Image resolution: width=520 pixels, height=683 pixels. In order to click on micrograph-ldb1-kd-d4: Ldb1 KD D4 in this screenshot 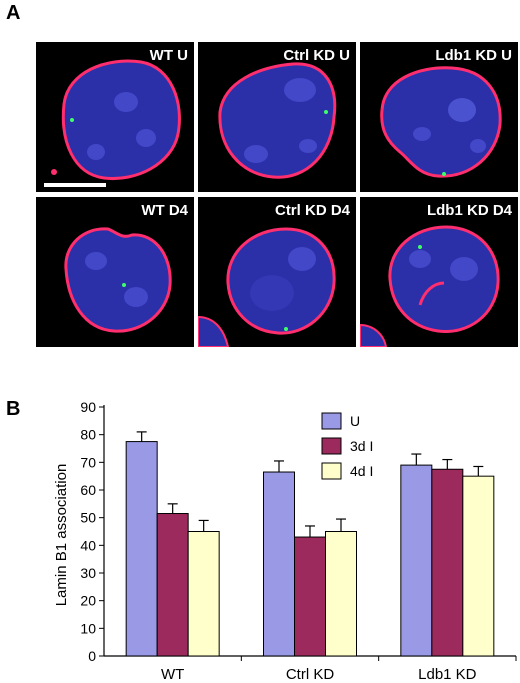, I will do `click(439, 272)`.